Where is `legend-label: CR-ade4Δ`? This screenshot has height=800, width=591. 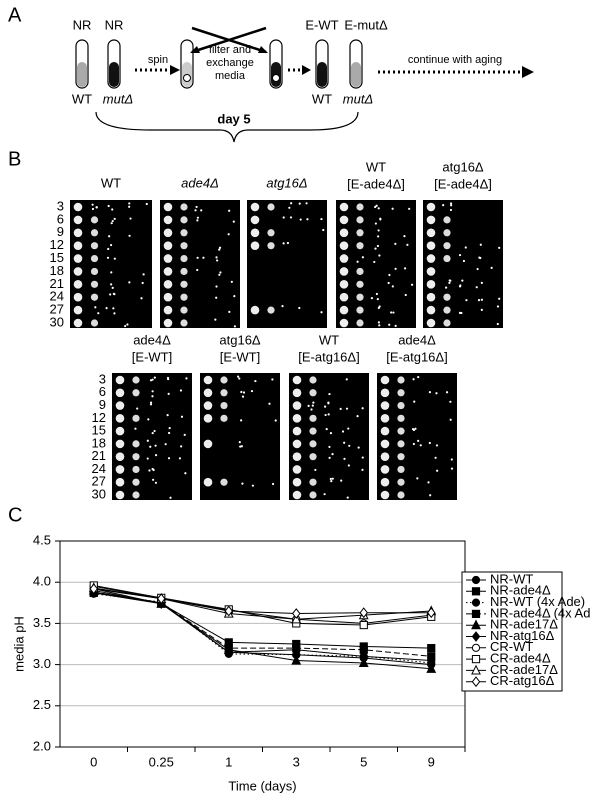
legend-label: CR-ade4Δ is located at coordinates (520, 658).